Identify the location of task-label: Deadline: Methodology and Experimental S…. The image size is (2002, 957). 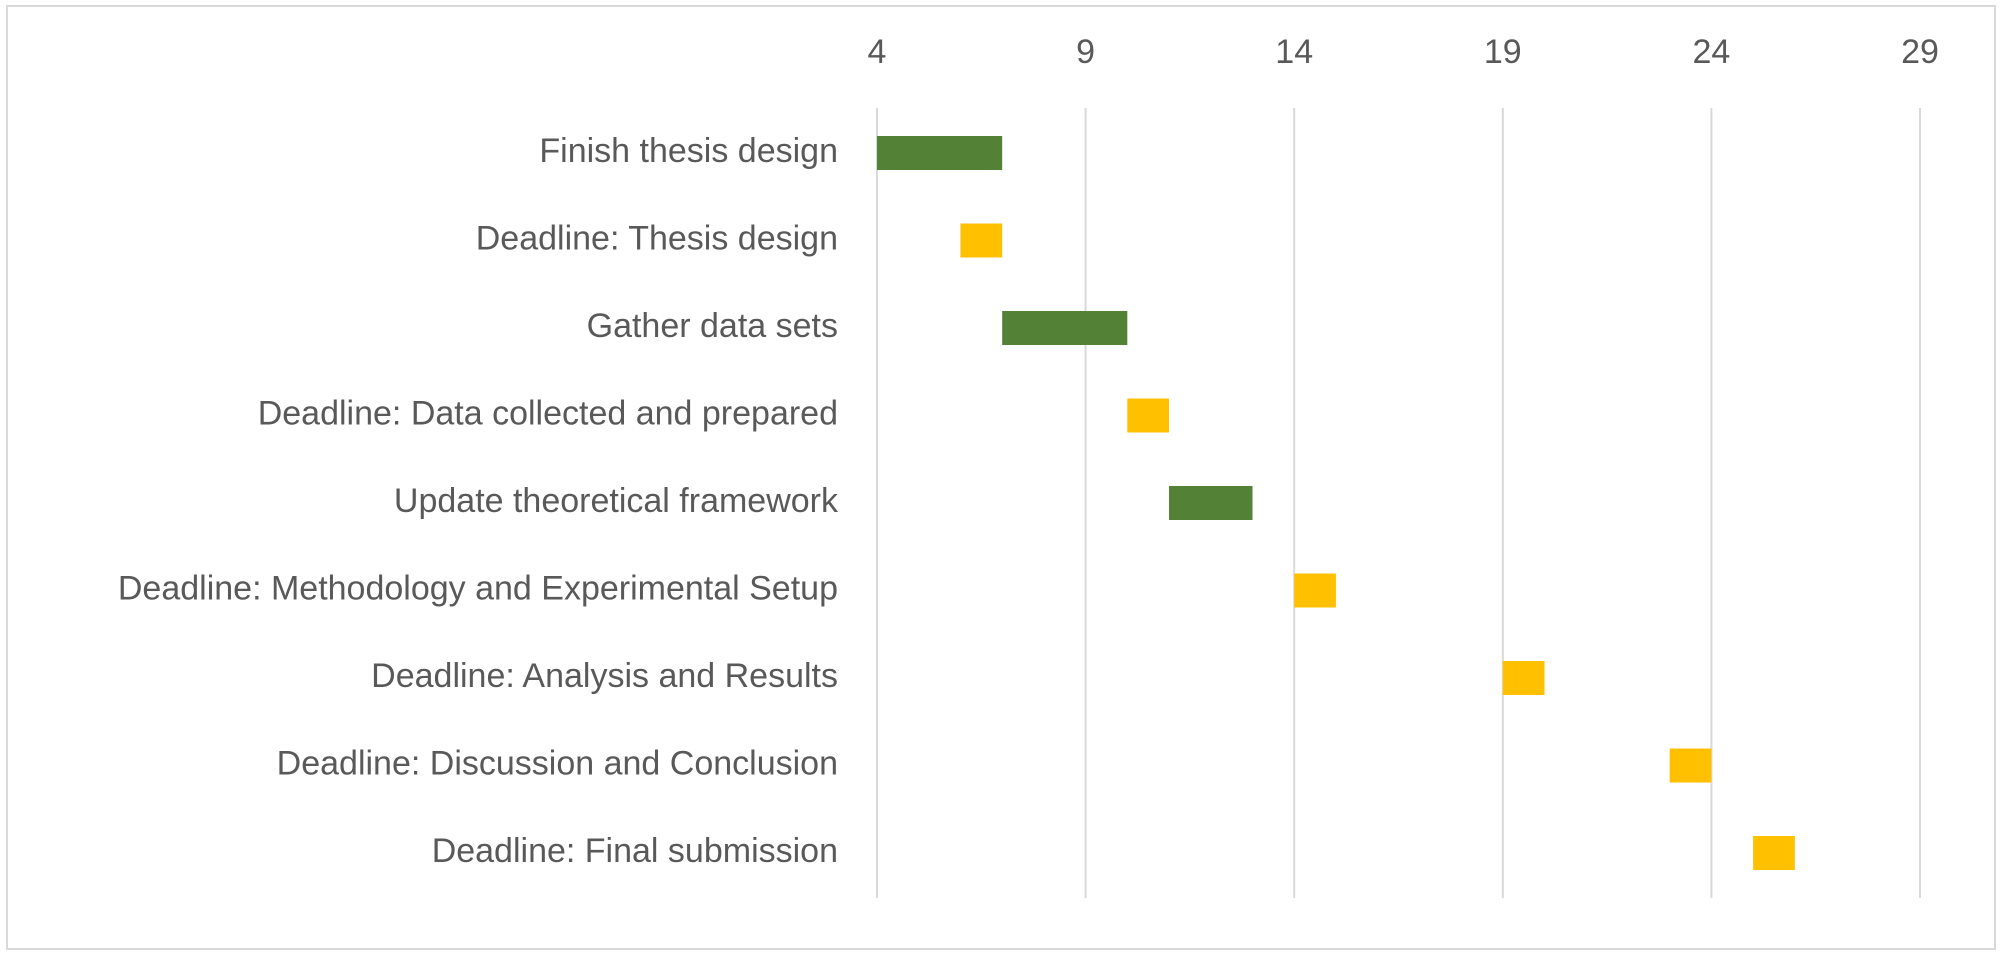
(478, 588).